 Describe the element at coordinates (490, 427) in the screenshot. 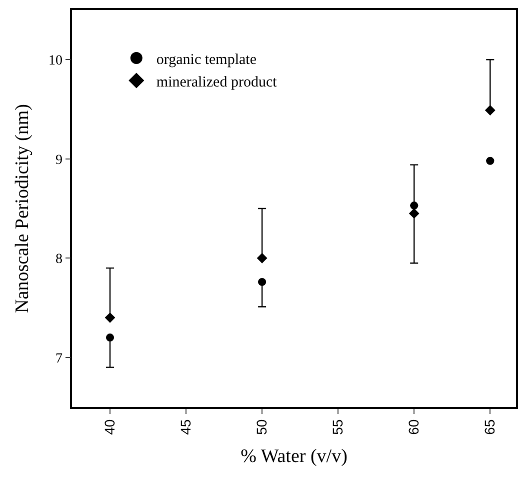

I see `x-tick-label: 65` at that location.